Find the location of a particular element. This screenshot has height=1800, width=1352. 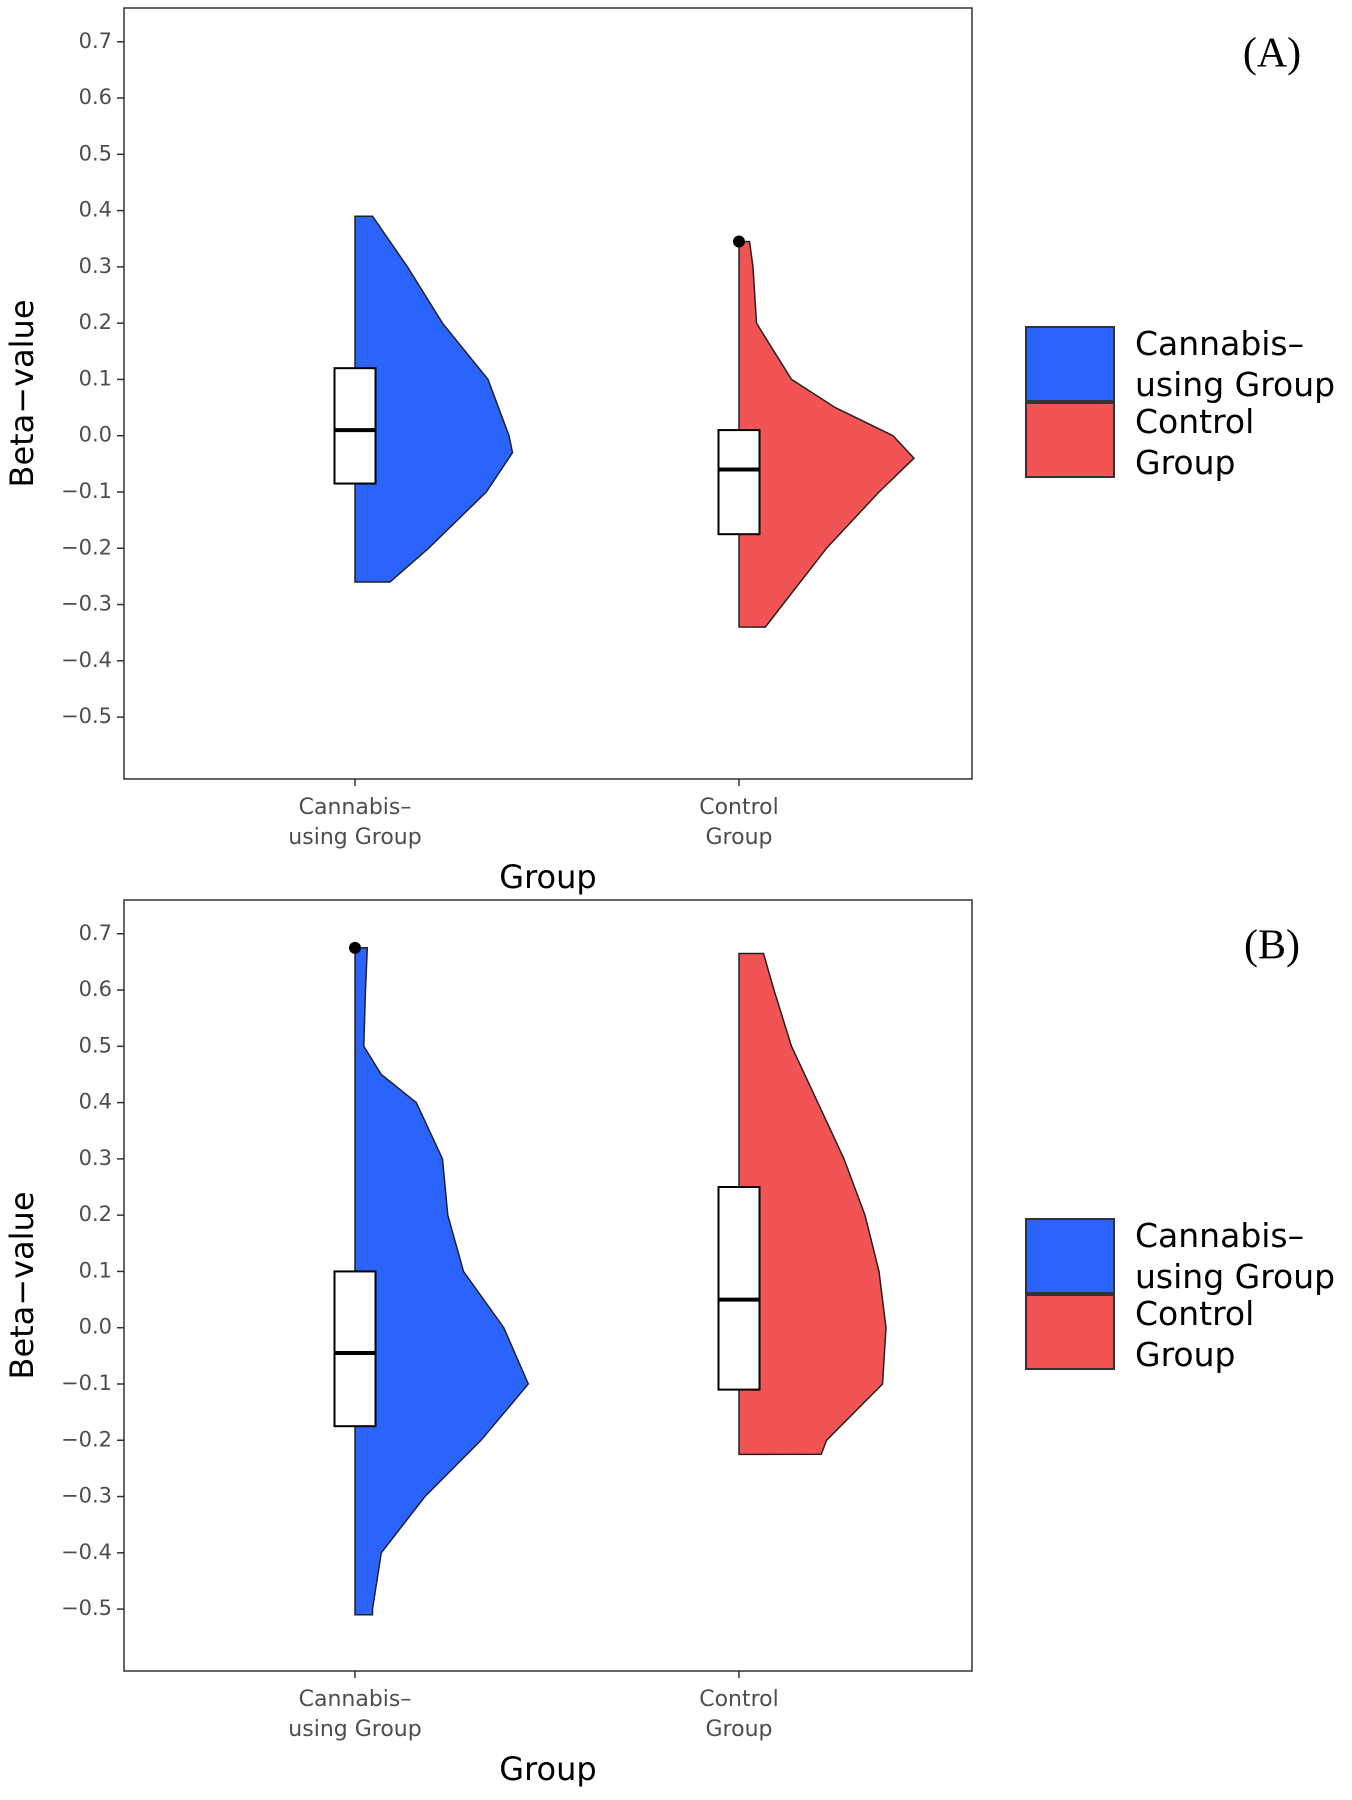

panel-label: (B) is located at coordinates (1272, 946).